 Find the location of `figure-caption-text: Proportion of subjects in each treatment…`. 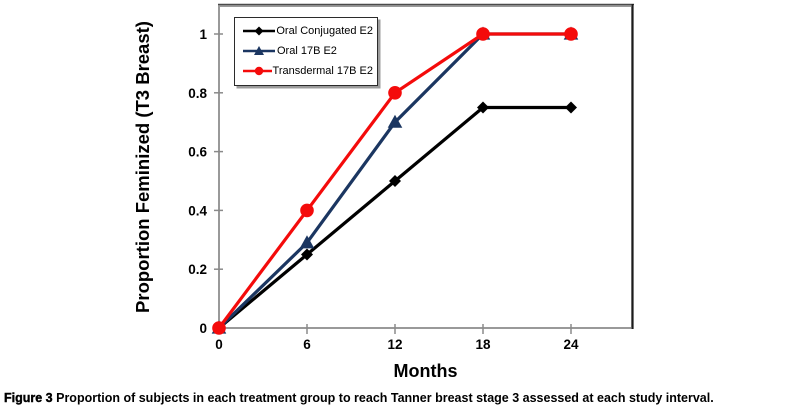

figure-caption-text: Proportion of subjects in each treatment… is located at coordinates (385, 398).